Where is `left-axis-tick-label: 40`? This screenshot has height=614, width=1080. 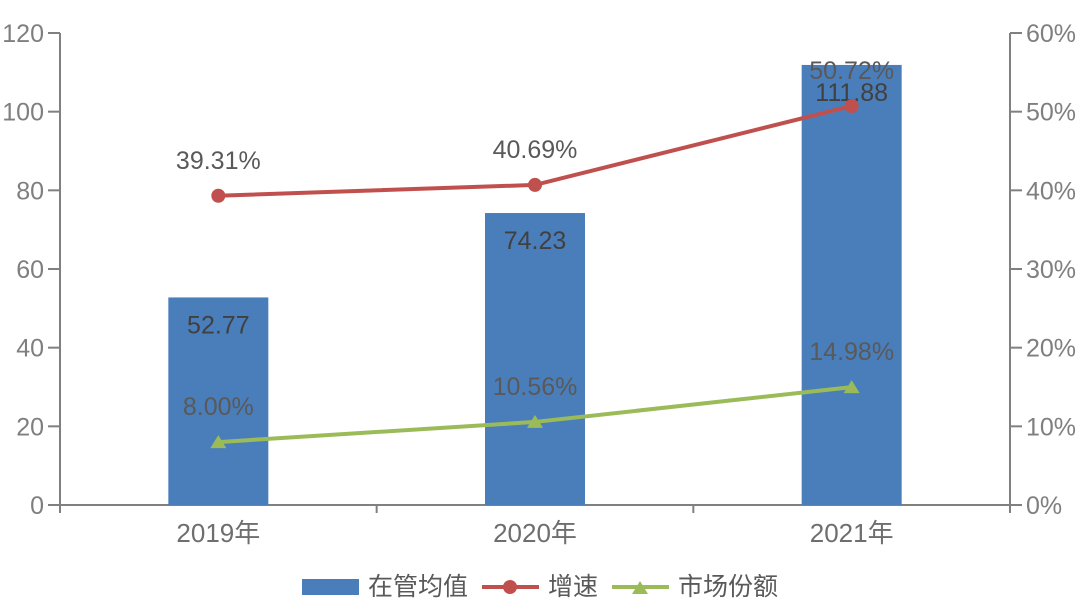
left-axis-tick-label: 40 is located at coordinates (30, 349).